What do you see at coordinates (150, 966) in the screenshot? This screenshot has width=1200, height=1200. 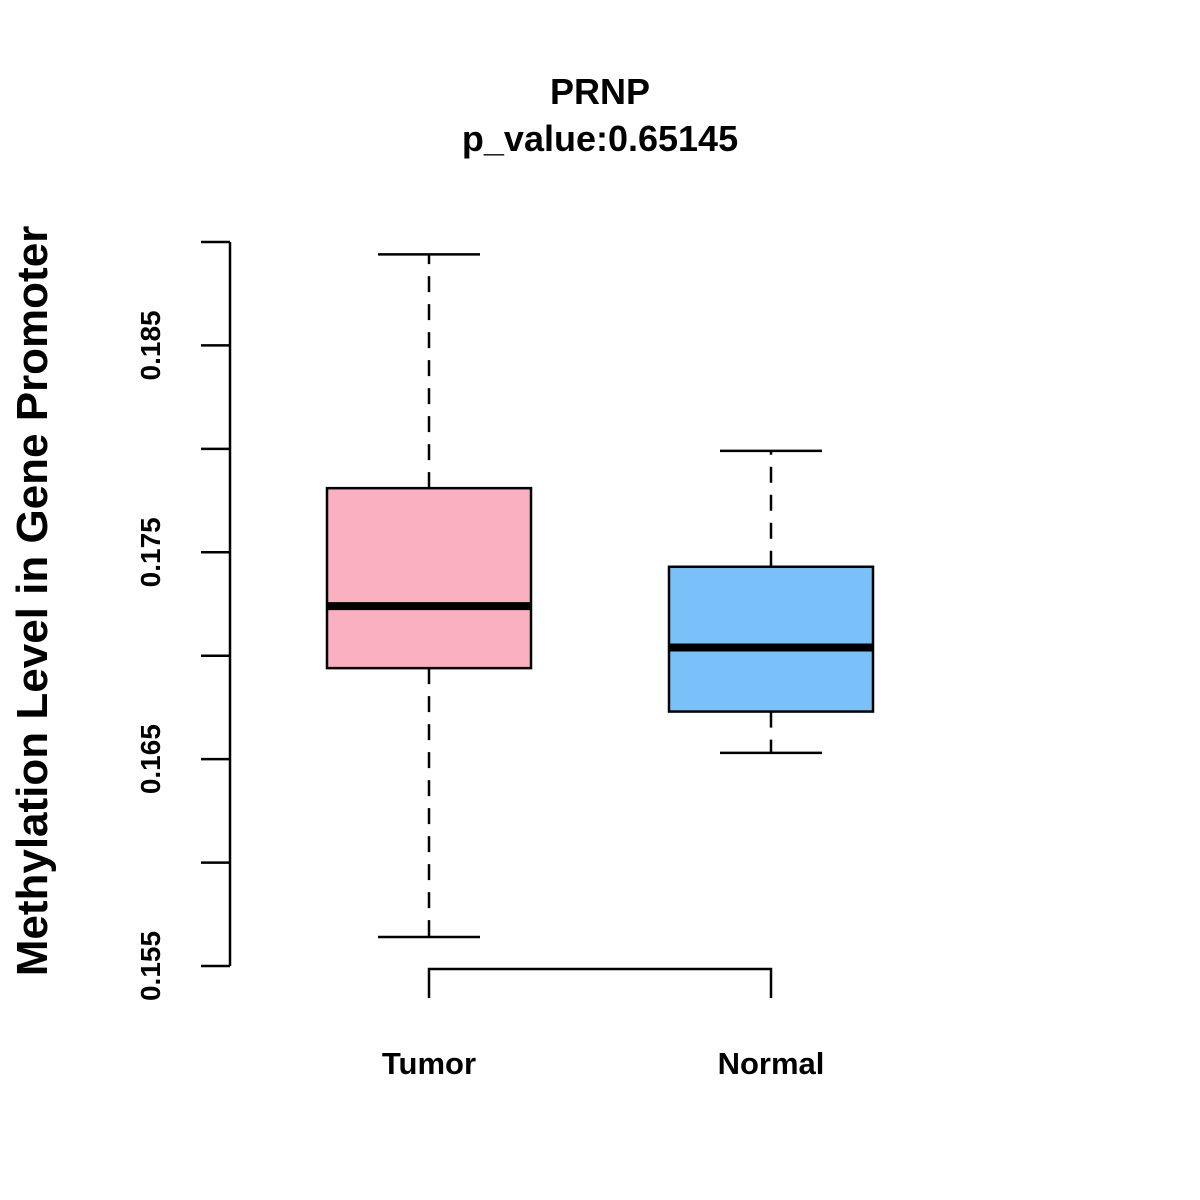 I see `y-tick-label: 0.155` at bounding box center [150, 966].